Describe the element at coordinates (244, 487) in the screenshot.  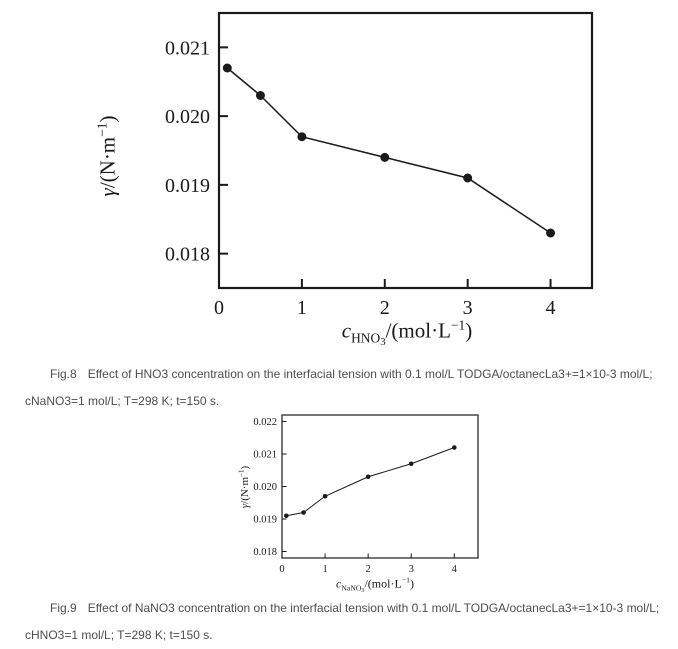
I see `fig9-y-axis-label: γ/(N·m−1)` at that location.